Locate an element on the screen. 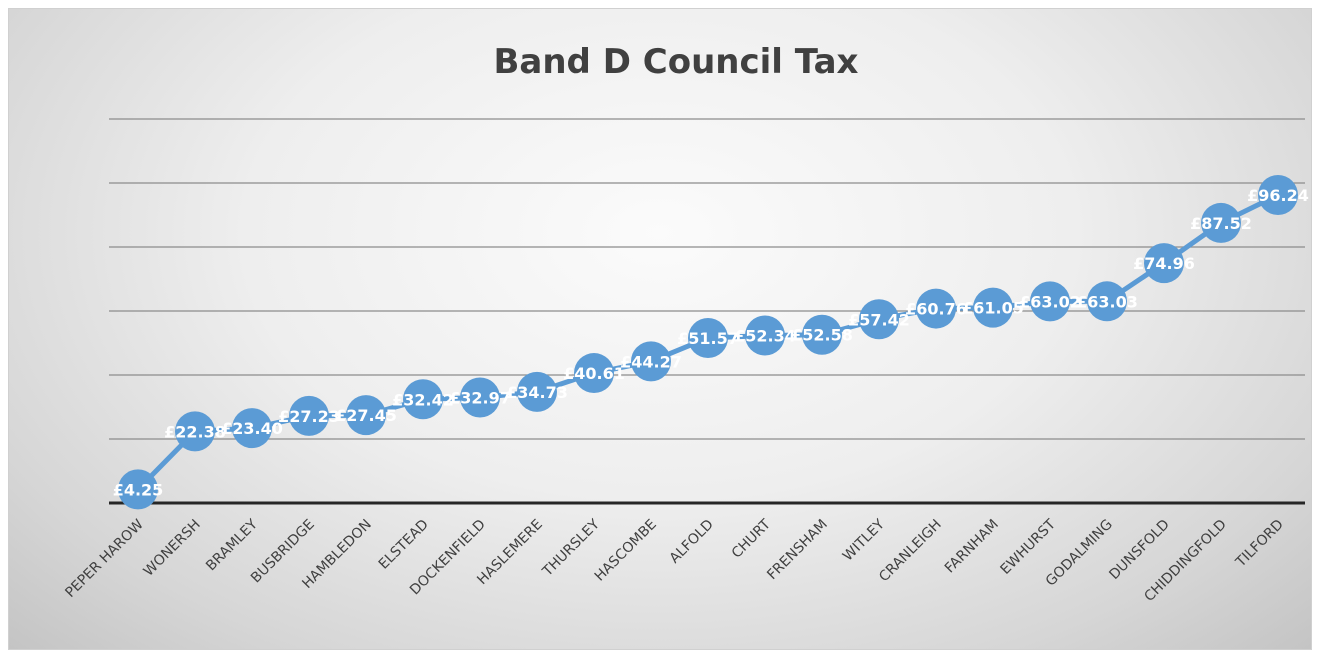 This screenshot has height=658, width=1320. data-label: £27.45 is located at coordinates (366, 415).